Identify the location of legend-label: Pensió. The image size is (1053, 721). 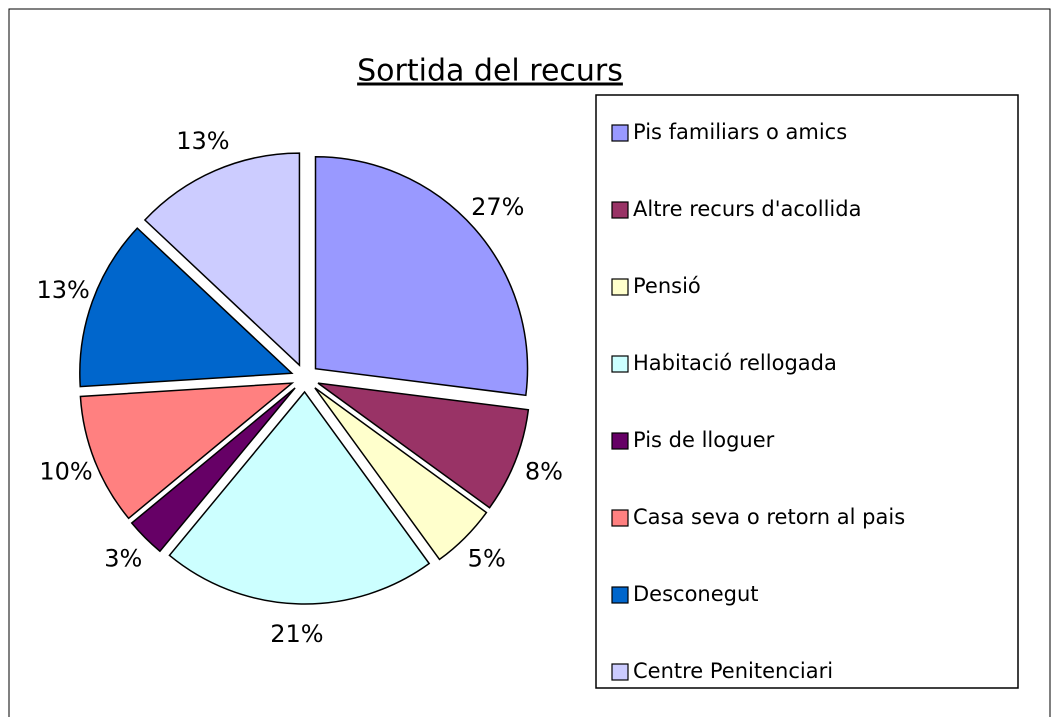
(667, 286).